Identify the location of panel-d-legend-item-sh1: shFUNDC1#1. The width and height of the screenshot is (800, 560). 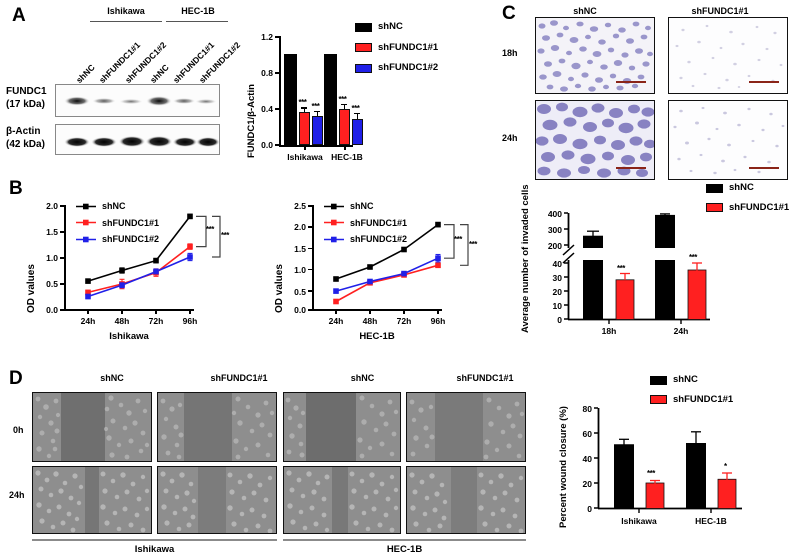
(692, 399).